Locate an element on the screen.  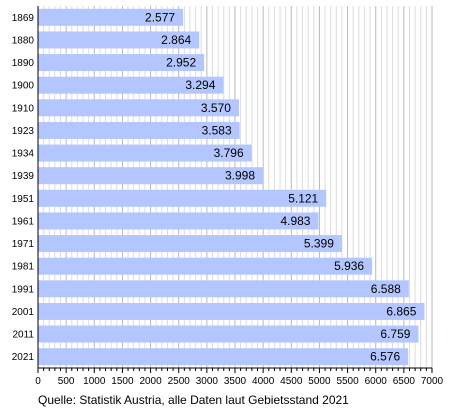
bar-1939 is located at coordinates (151, 176).